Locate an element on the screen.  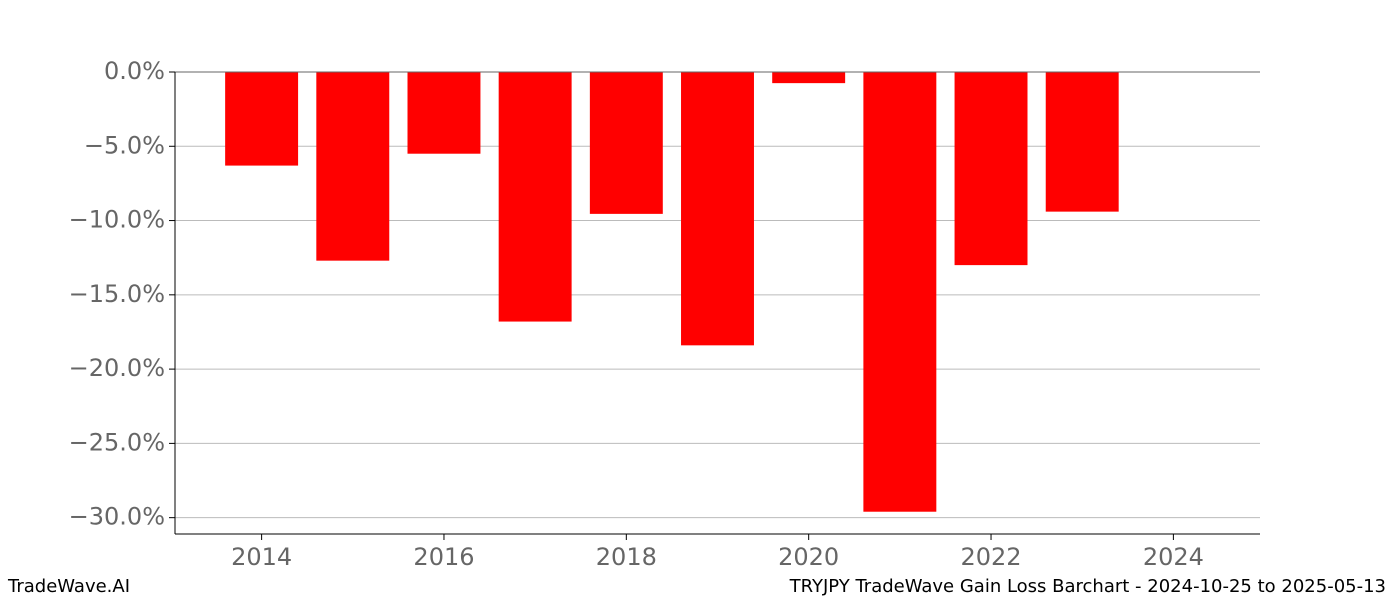
x-tick-label: 2024 is located at coordinates (1173, 557).